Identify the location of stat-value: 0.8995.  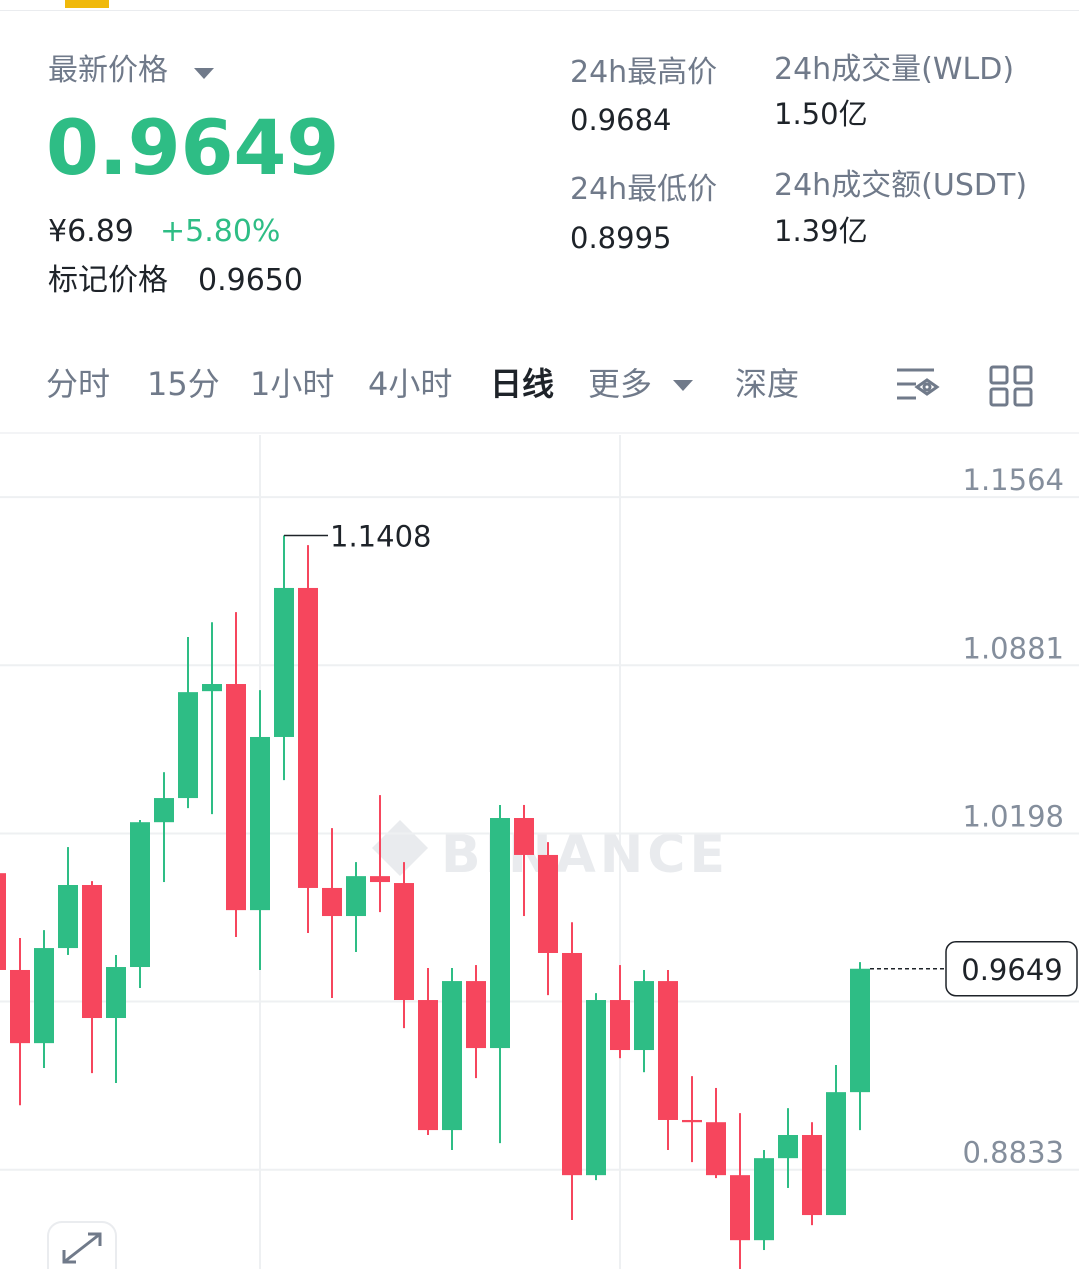
(621, 238).